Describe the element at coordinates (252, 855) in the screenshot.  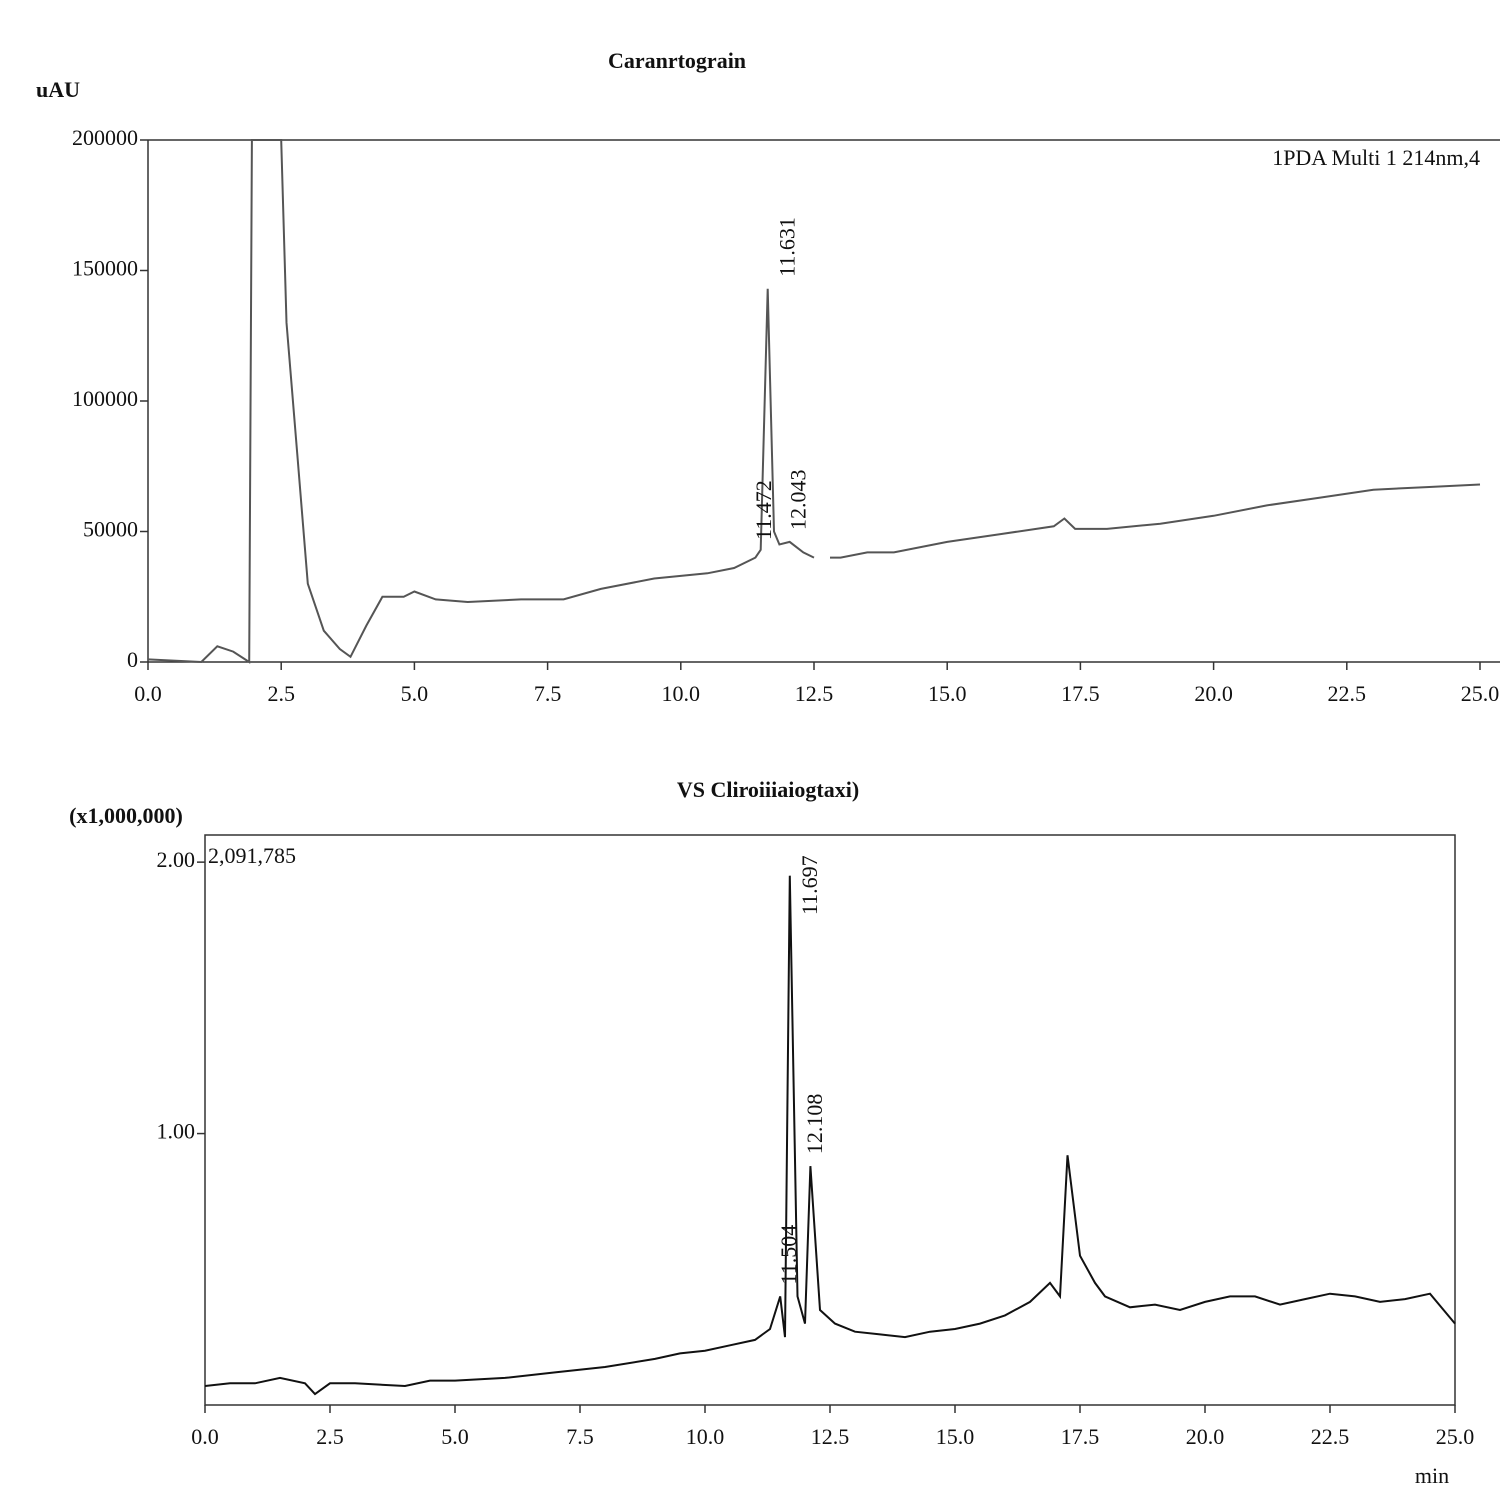
I see `annotation: 2,091,785` at that location.